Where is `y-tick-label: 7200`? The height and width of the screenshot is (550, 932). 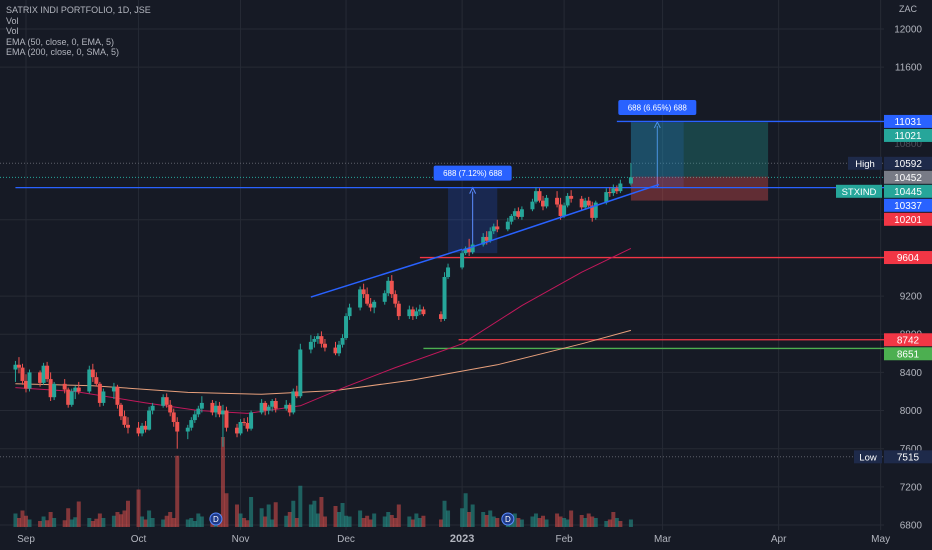 y-tick-label: 7200 is located at coordinates (911, 487).